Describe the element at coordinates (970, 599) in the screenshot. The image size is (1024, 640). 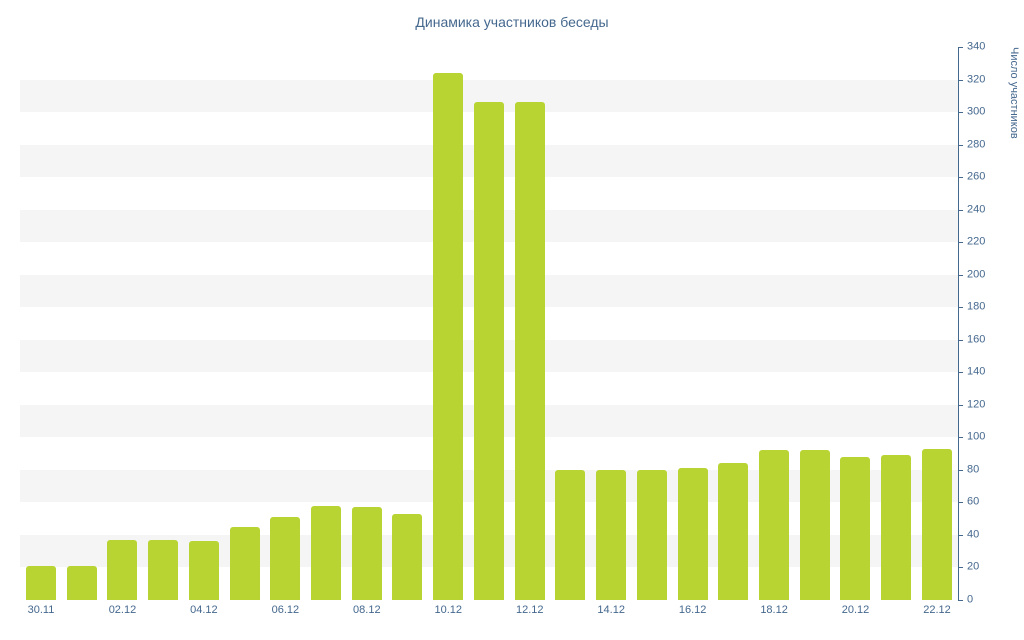
I see `y-tick-label: 0` at that location.